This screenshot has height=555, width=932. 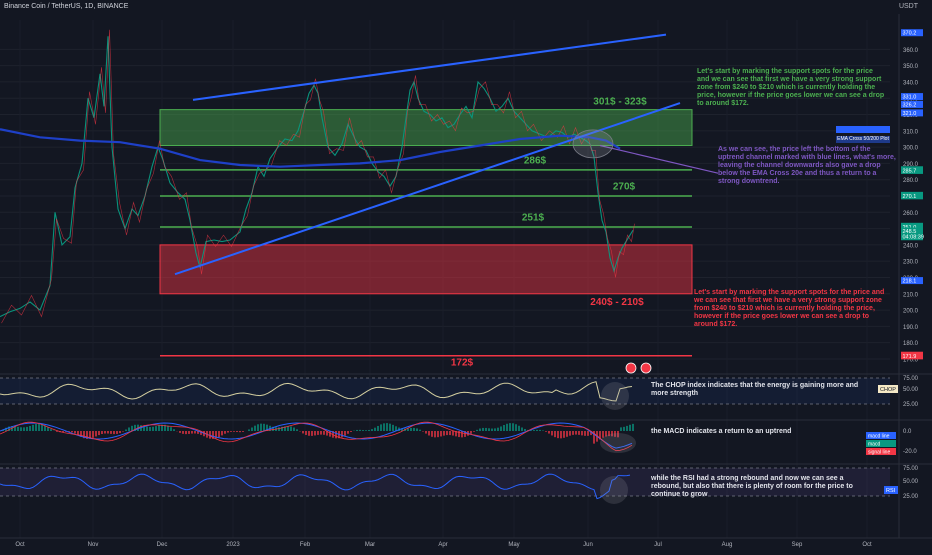 I want to click on time-tick: Nov, so click(x=93, y=545).